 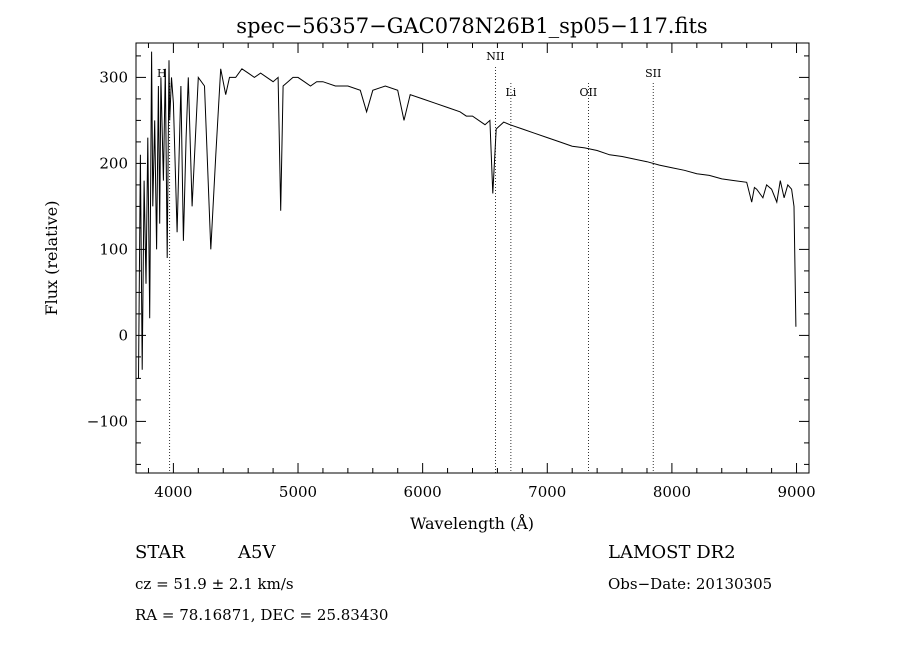 I want to click on x-tick-label: 6000, so click(x=423, y=492).